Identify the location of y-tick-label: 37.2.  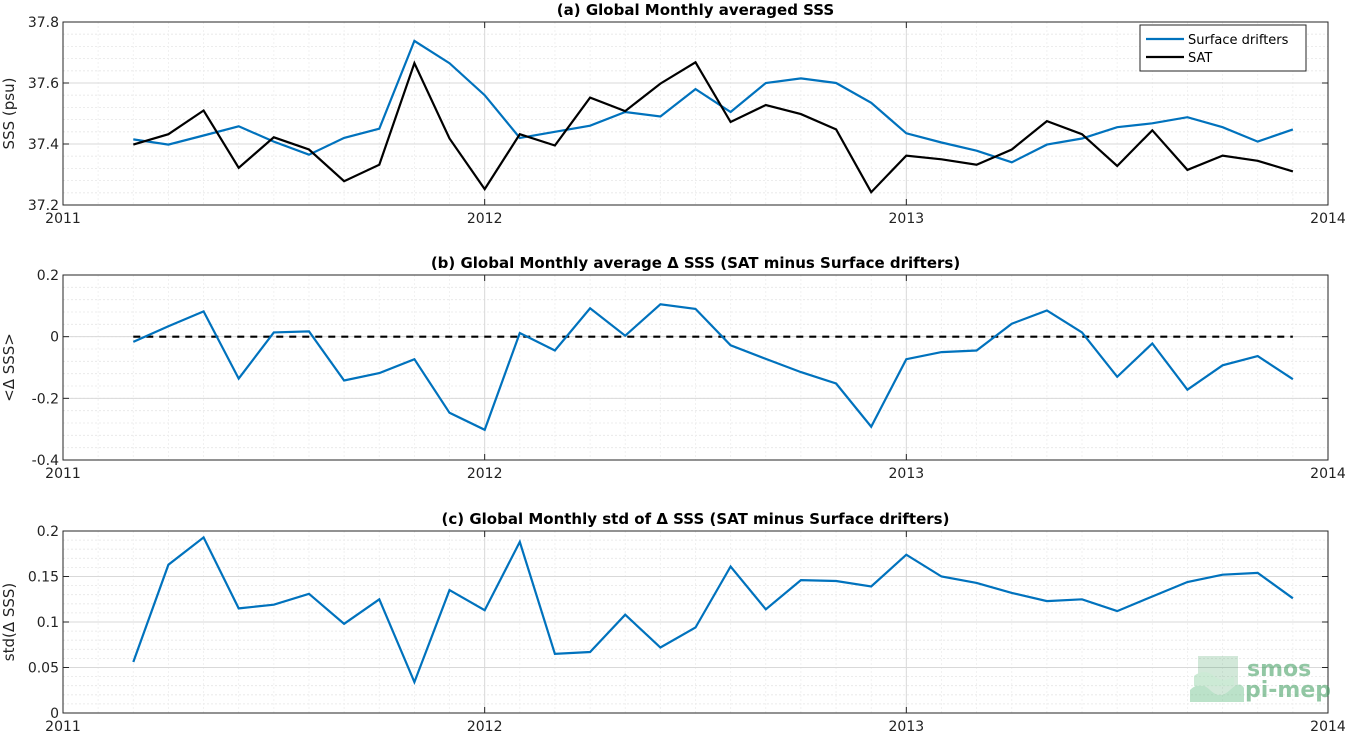
(43, 206).